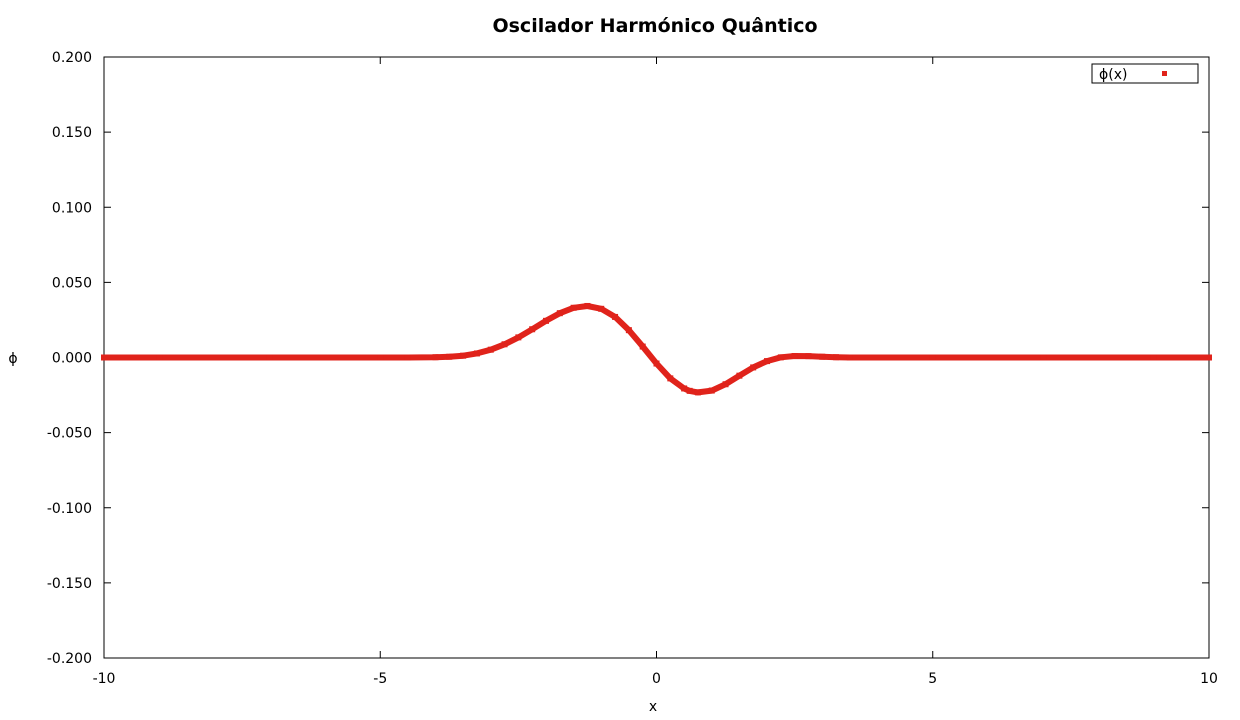  I want to click on legend: ϕ(x), so click(1145, 73).